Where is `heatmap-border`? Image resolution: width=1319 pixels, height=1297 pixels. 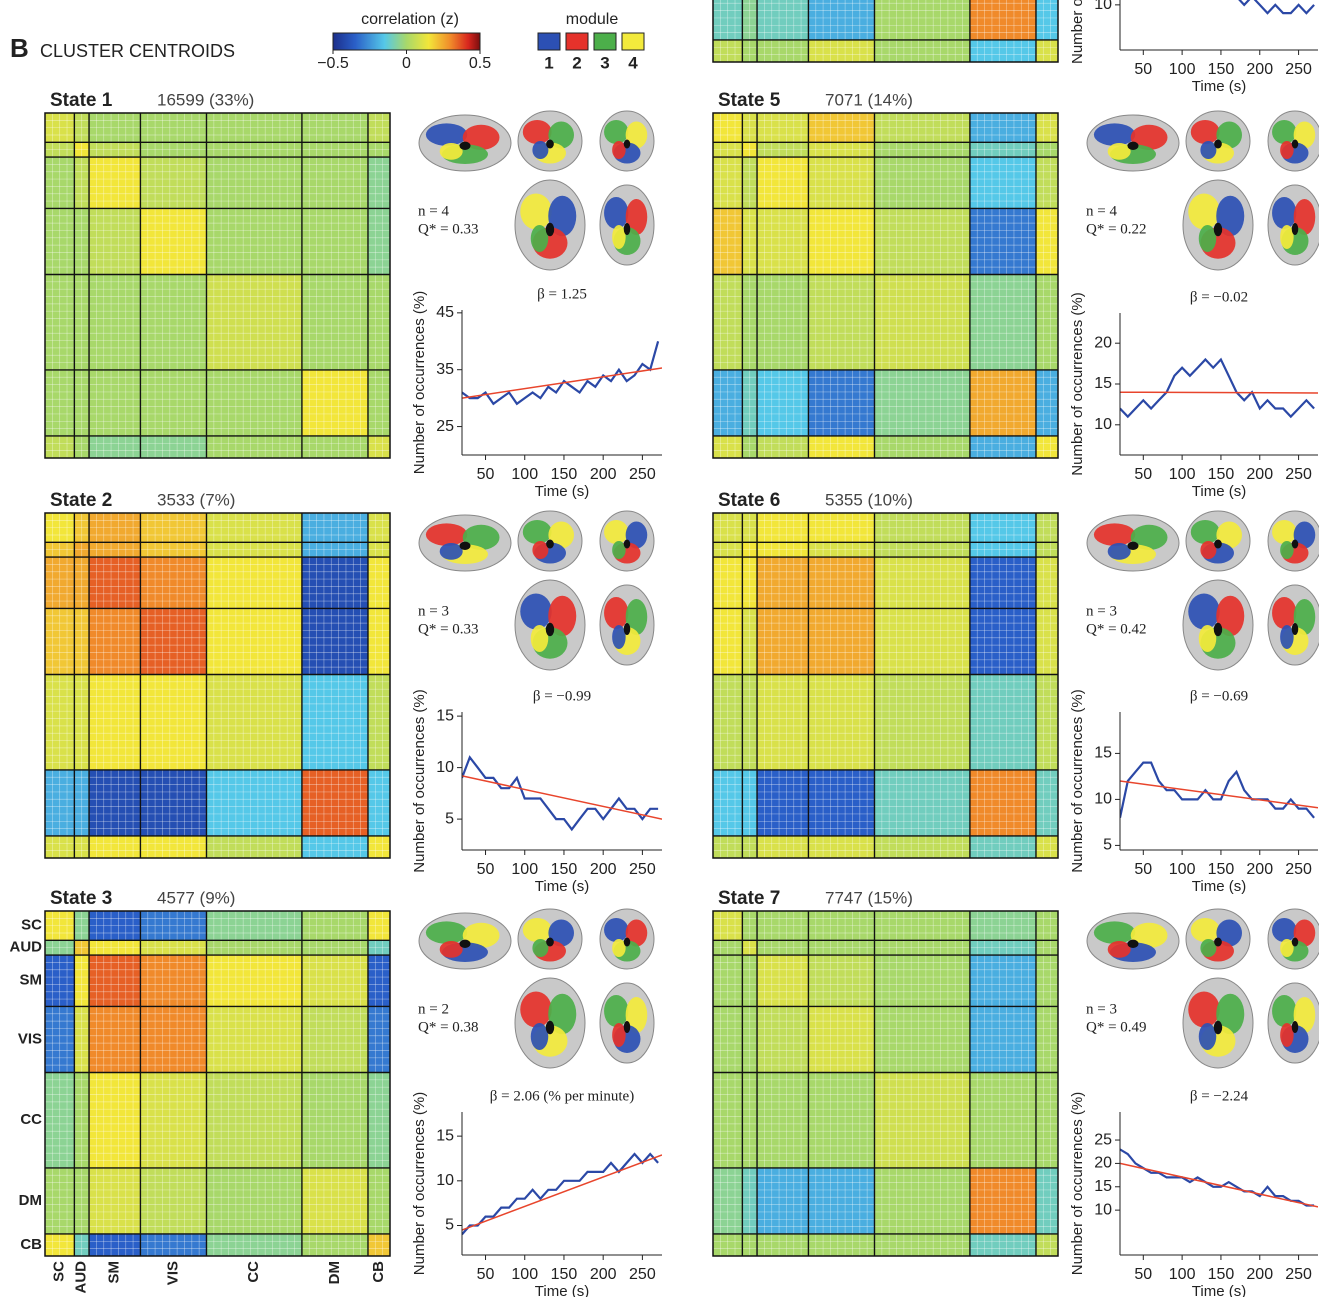 heatmap-border is located at coordinates (217, 285).